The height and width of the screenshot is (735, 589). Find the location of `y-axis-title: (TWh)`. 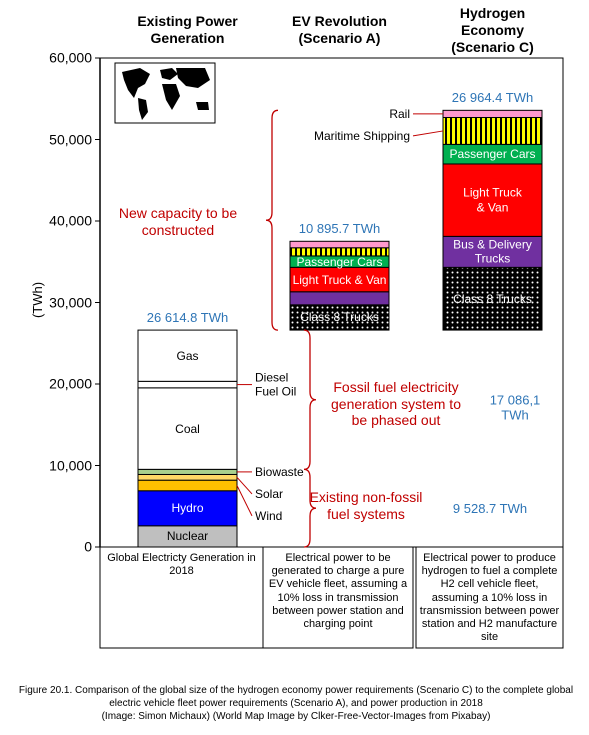

y-axis-title: (TWh) is located at coordinates (38, 300).